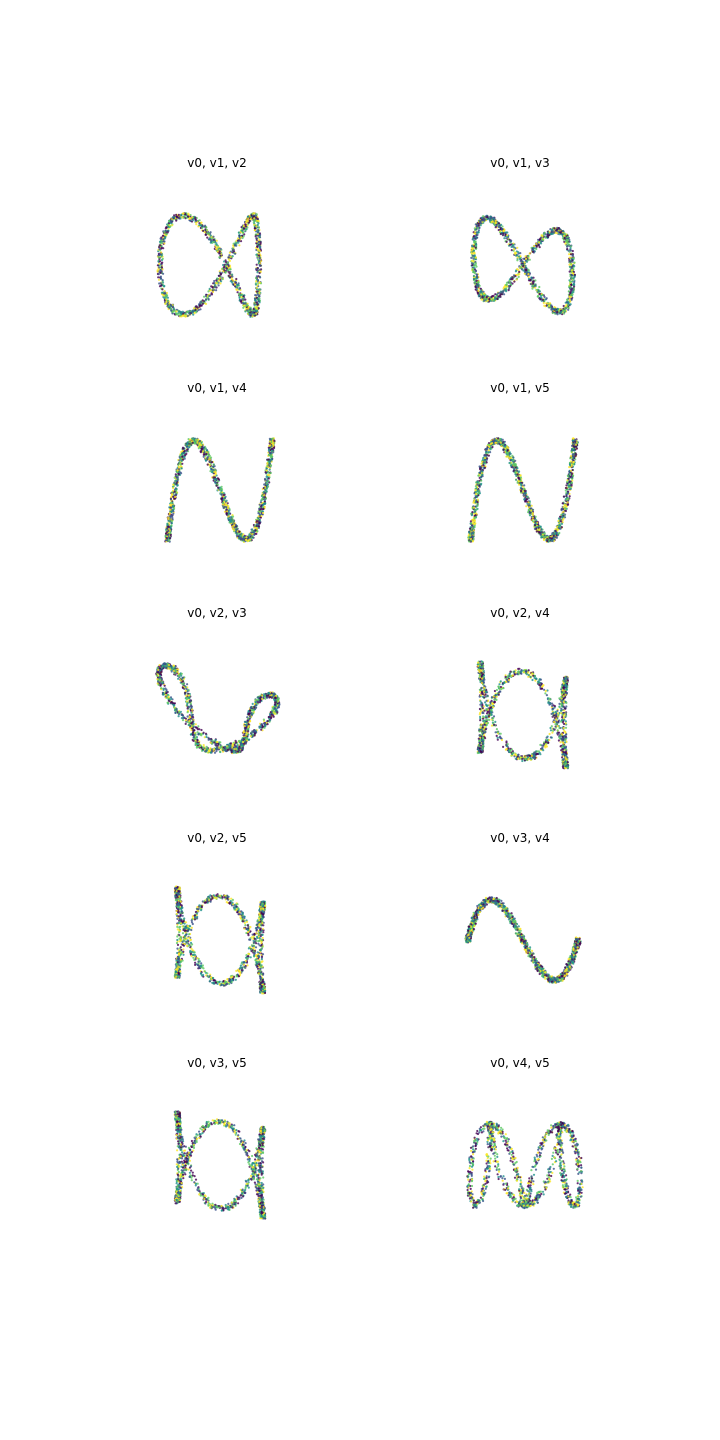  I want to click on subplot-2-title: v0, v1, v3, so click(519, 163).